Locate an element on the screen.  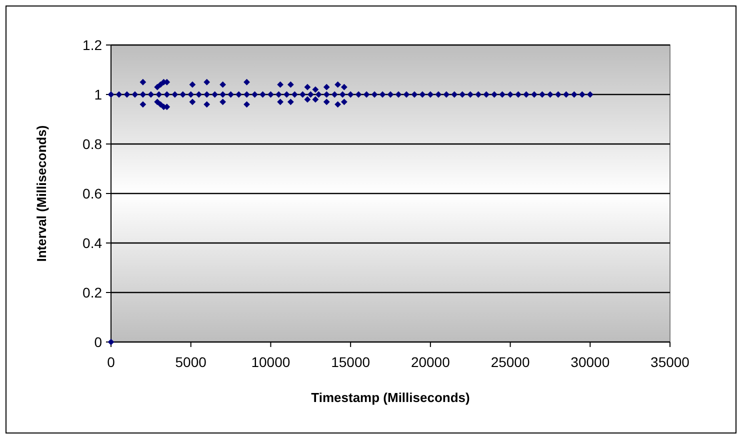
y-tick-label: 1.2 is located at coordinates (92, 44).